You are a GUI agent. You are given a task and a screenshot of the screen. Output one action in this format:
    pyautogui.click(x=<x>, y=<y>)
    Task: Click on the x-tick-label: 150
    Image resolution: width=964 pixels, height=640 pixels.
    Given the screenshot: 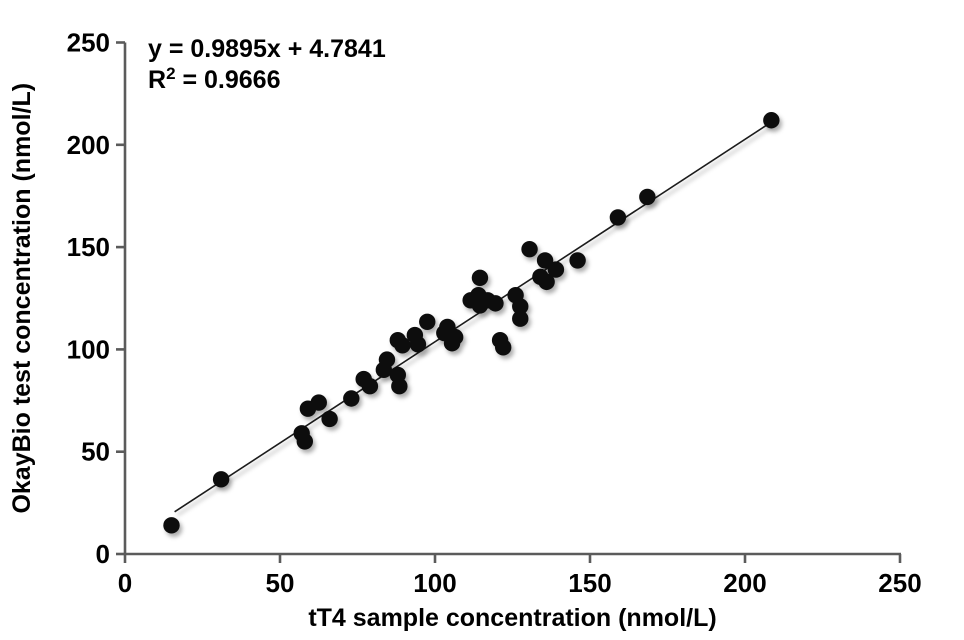 What is the action you would take?
    pyautogui.click(x=589, y=583)
    